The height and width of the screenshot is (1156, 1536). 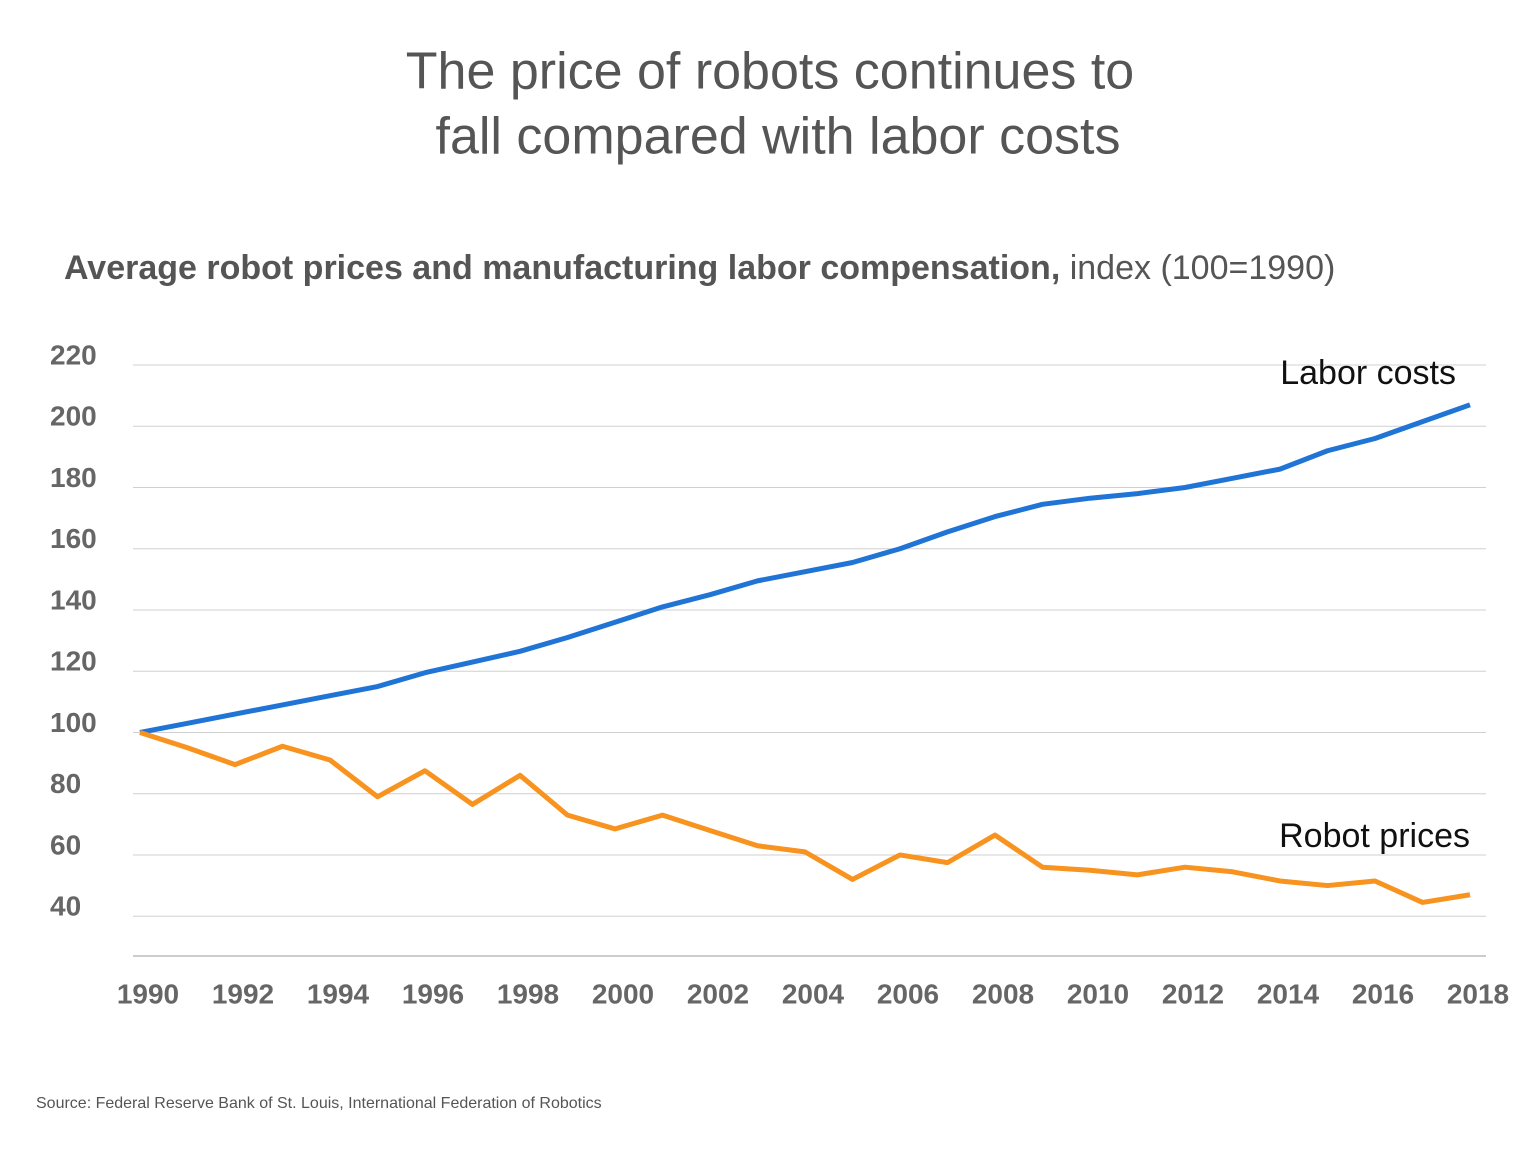 I want to click on chart-title: fall compared with labor costs, so click(x=778, y=137).